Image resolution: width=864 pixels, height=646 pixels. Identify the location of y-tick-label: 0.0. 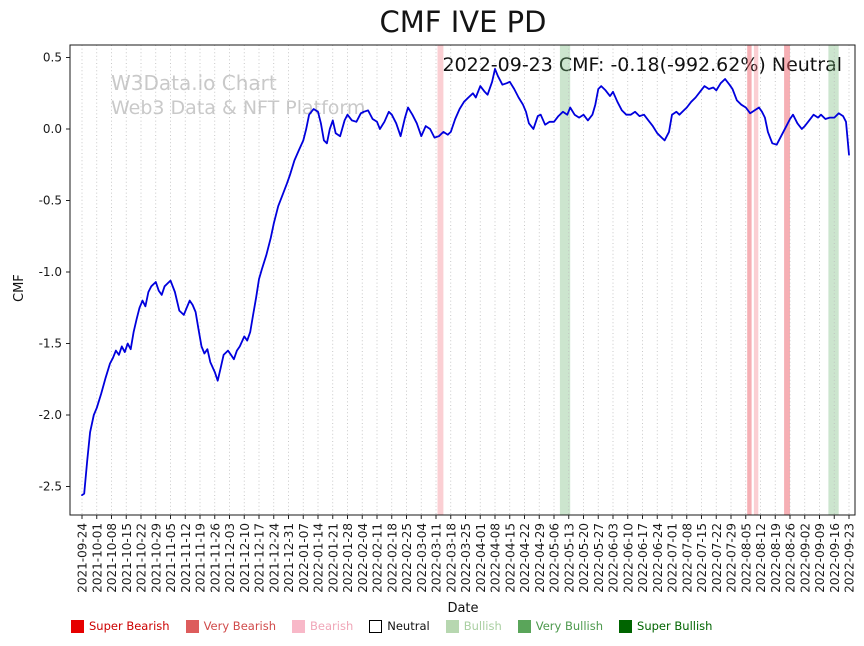
(52, 129).